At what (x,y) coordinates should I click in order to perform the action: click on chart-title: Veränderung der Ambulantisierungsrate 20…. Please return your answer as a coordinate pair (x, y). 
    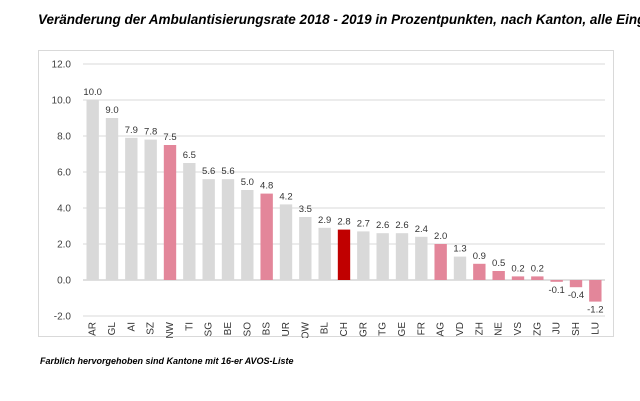
    Looking at the image, I should click on (339, 19).